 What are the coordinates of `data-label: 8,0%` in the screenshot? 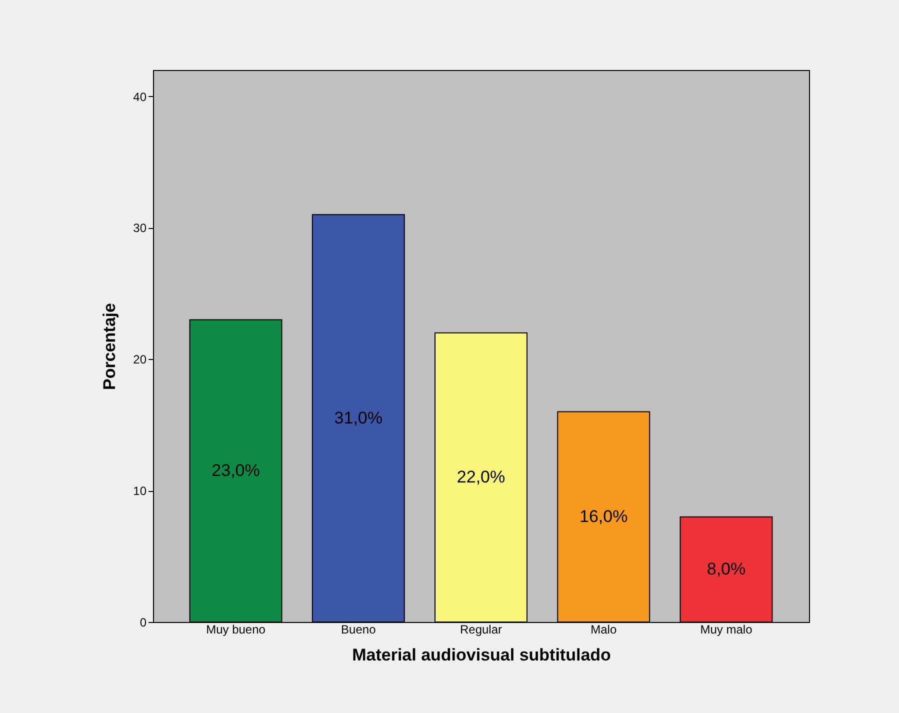 It's located at (726, 568).